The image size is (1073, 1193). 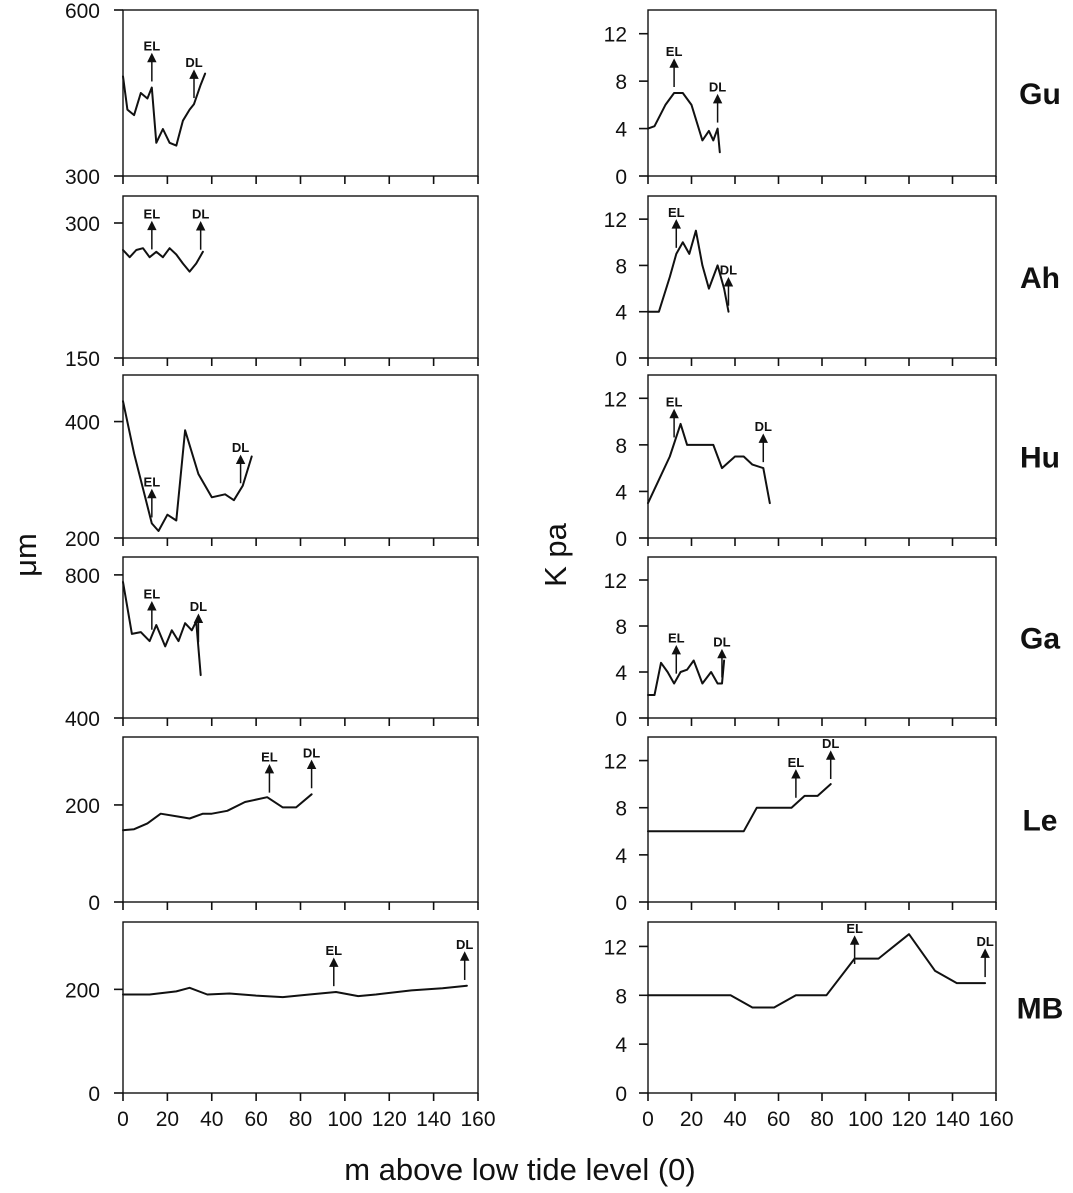 I want to click on panel-right-le: 0 4 8 12 EL DL Le, so click(x=831, y=825).